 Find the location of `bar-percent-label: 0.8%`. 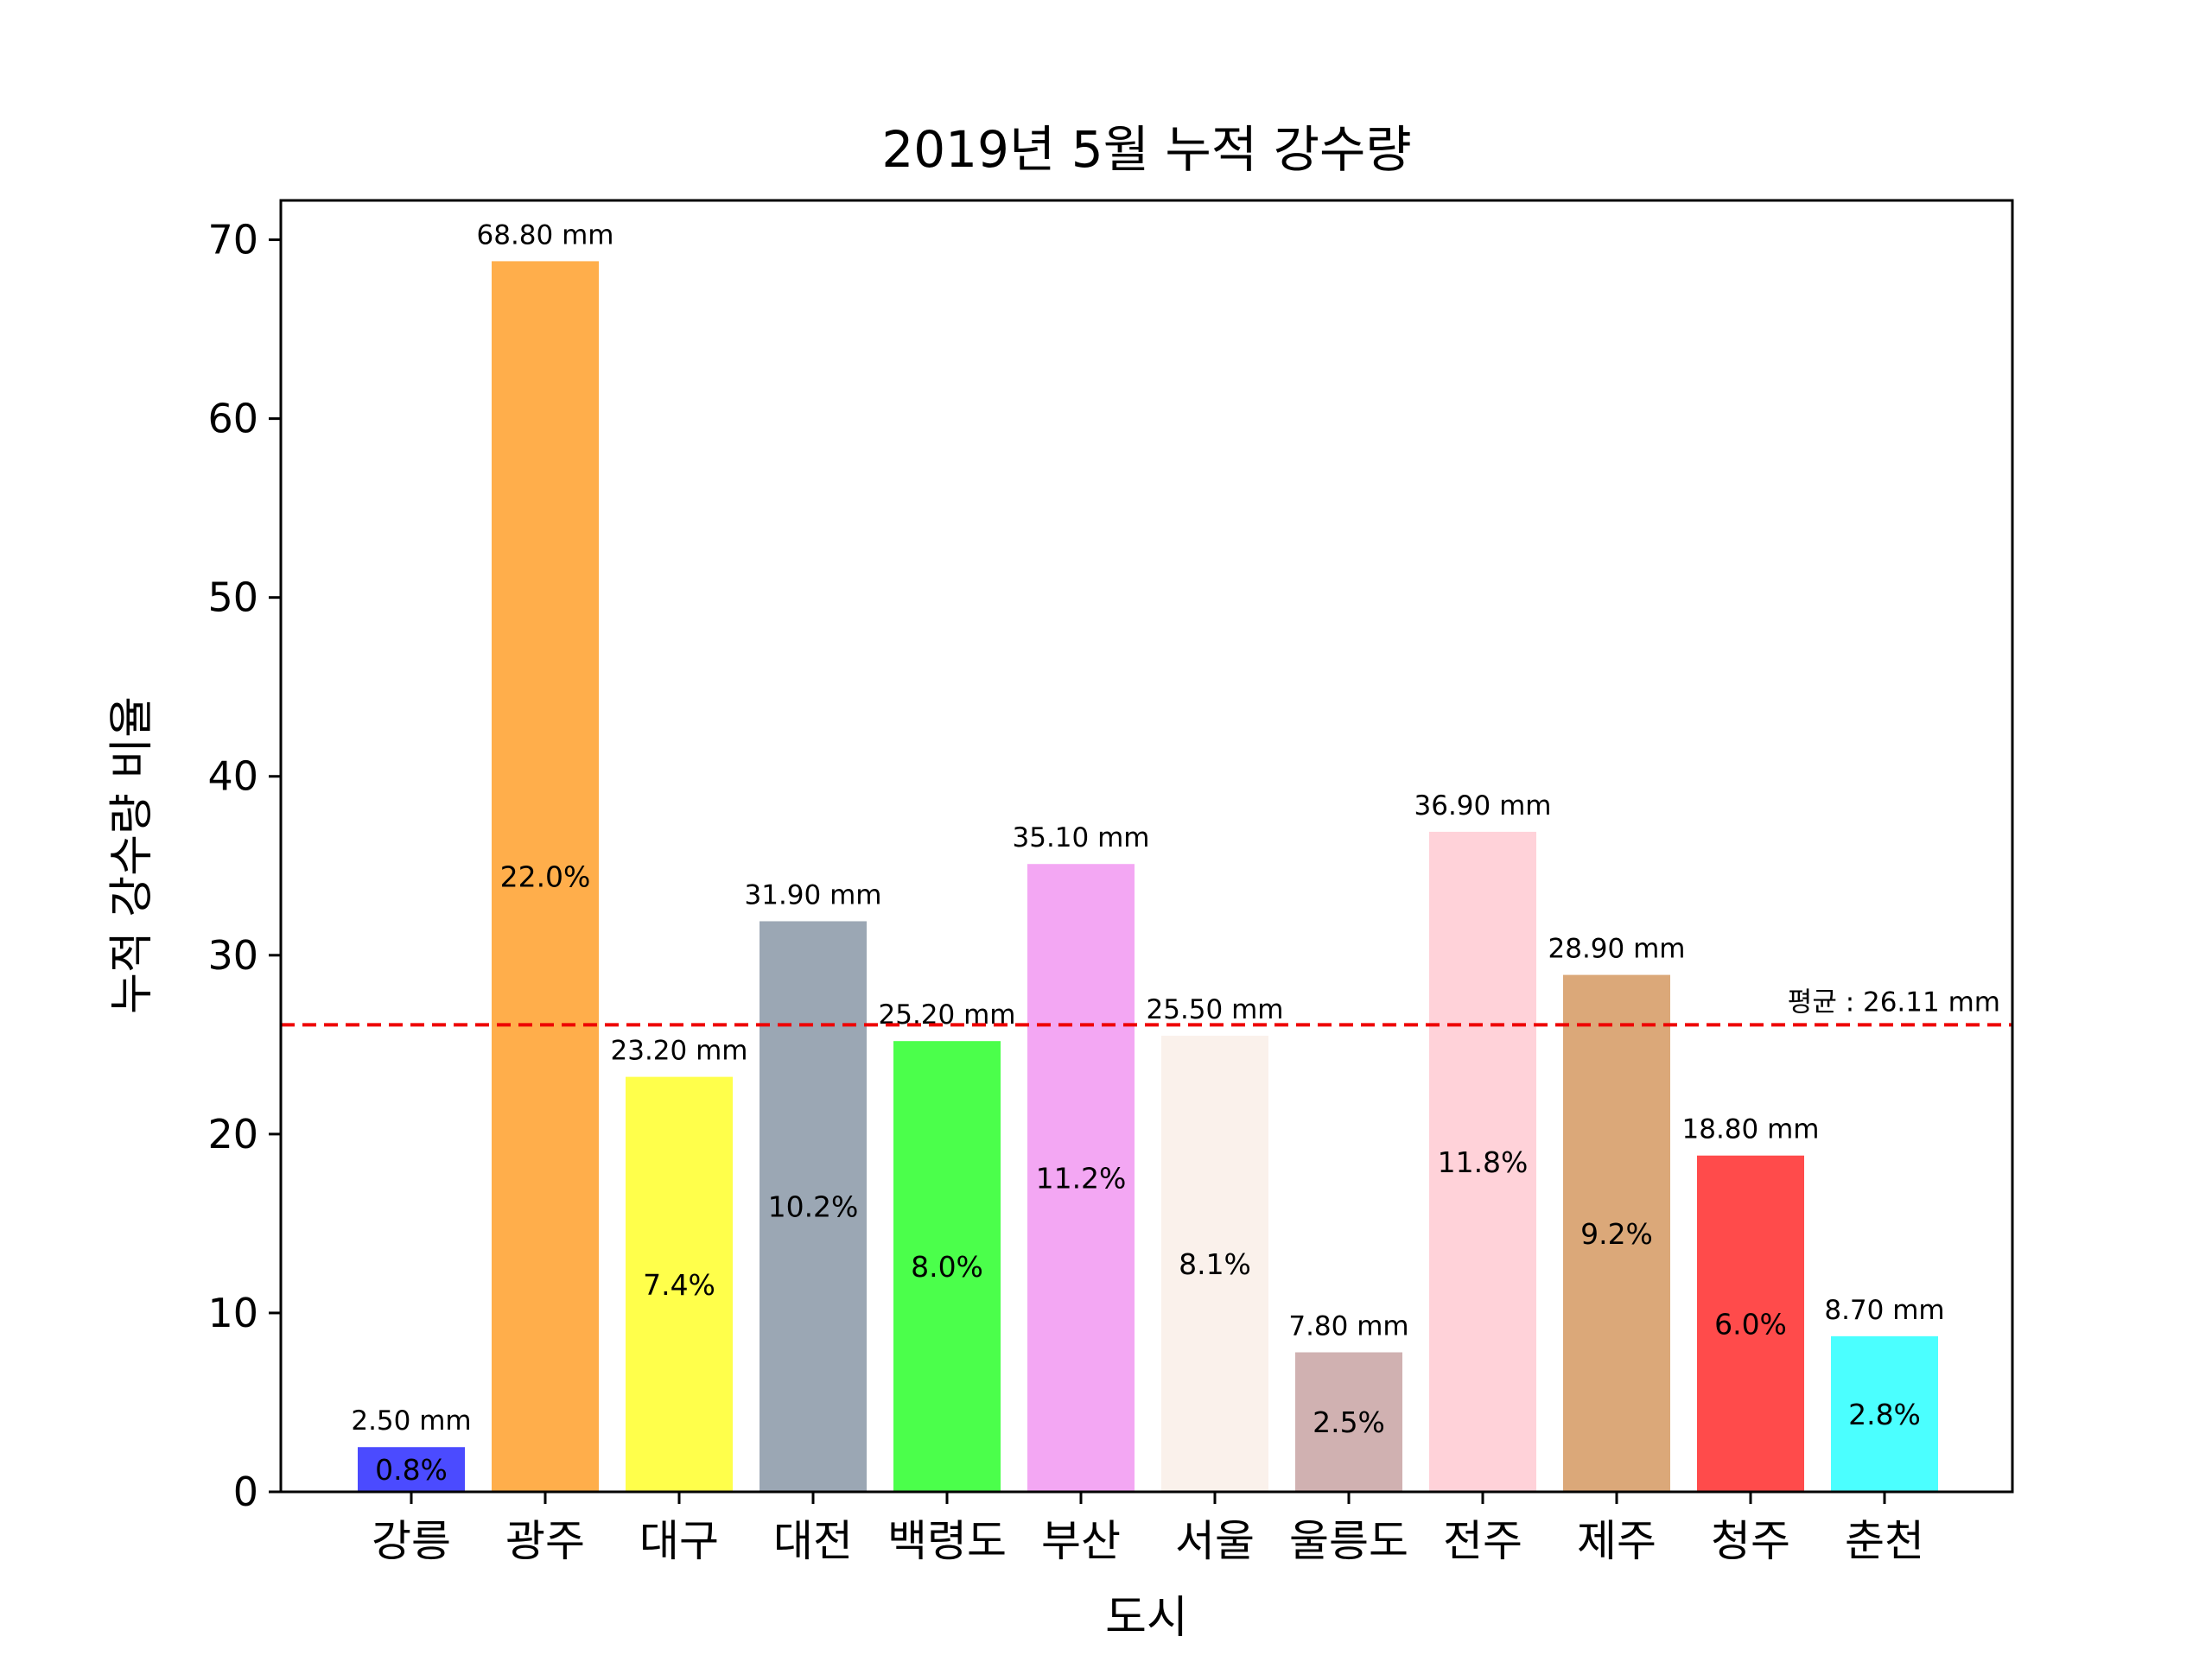

bar-percent-label: 0.8% is located at coordinates (411, 1470).